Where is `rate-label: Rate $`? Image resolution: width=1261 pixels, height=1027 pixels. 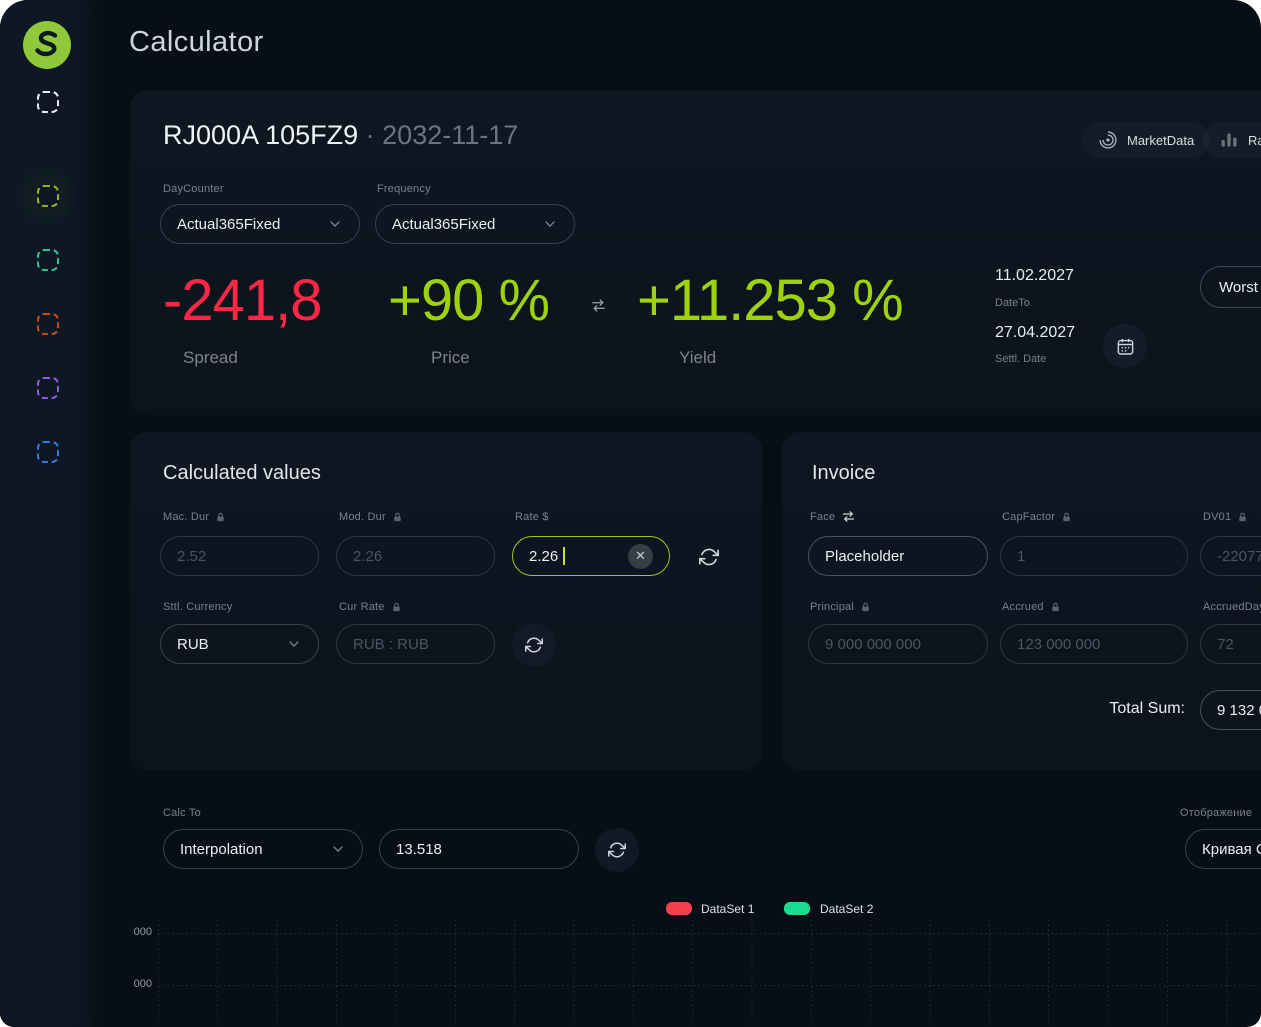 rate-label: Rate $ is located at coordinates (532, 517).